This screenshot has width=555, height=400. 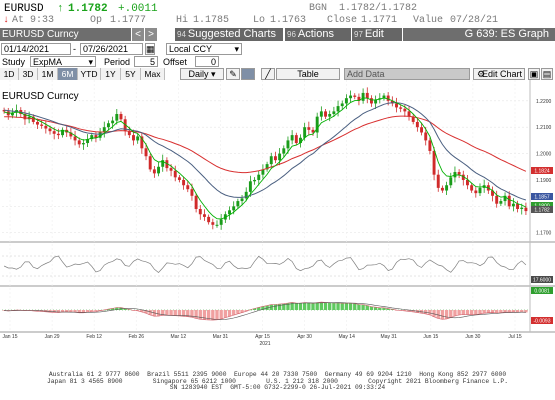 I want to click on add-data-button: Add Data, so click(x=407, y=74).